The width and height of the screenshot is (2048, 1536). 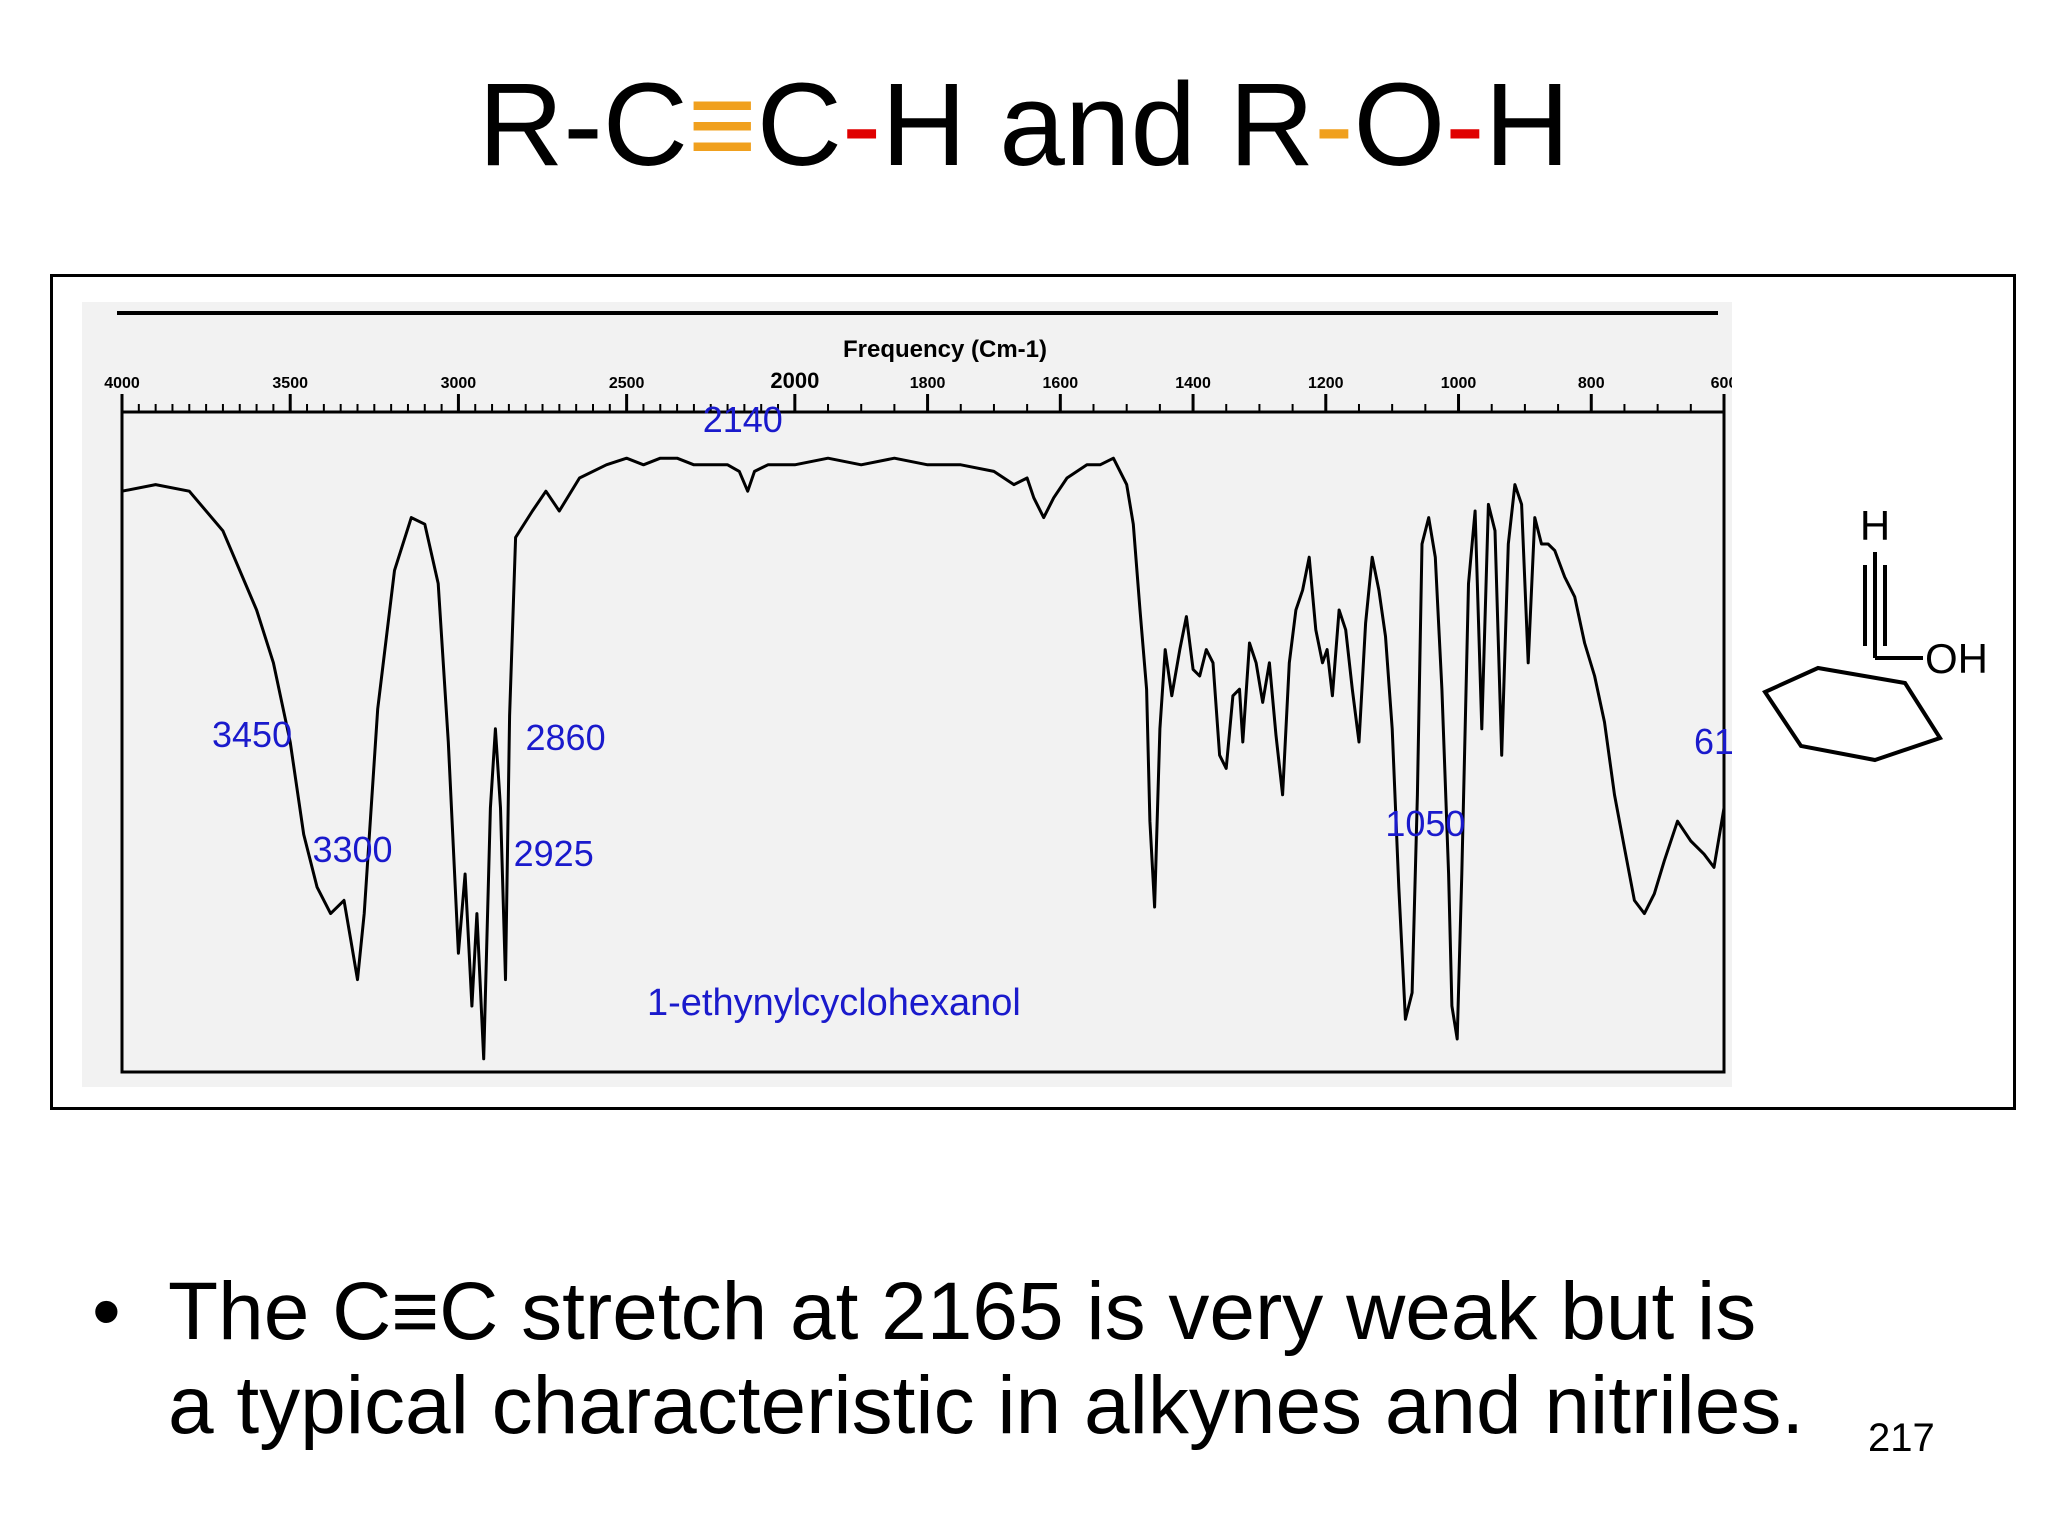 I want to click on 1-ethynylcyclohexanol-structure-icon: H OH, so click(x=1875, y=636).